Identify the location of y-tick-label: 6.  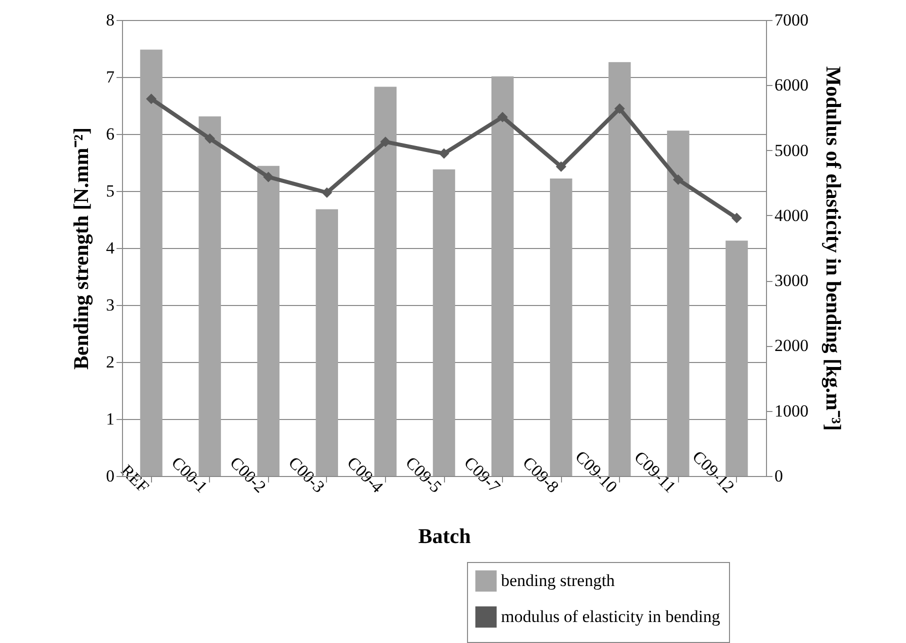
(110, 134).